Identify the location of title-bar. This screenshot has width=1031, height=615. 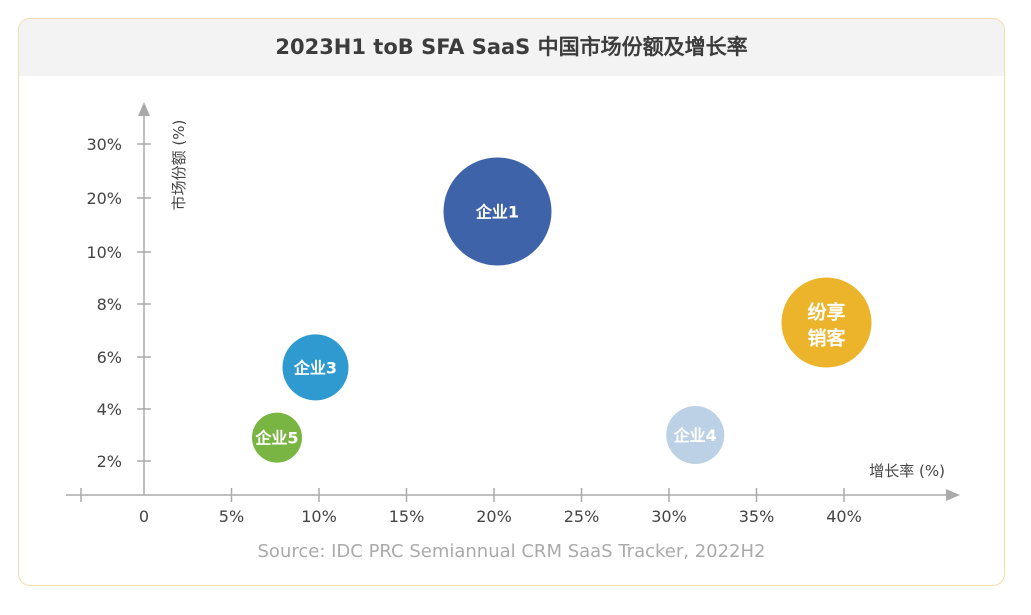
(511, 47).